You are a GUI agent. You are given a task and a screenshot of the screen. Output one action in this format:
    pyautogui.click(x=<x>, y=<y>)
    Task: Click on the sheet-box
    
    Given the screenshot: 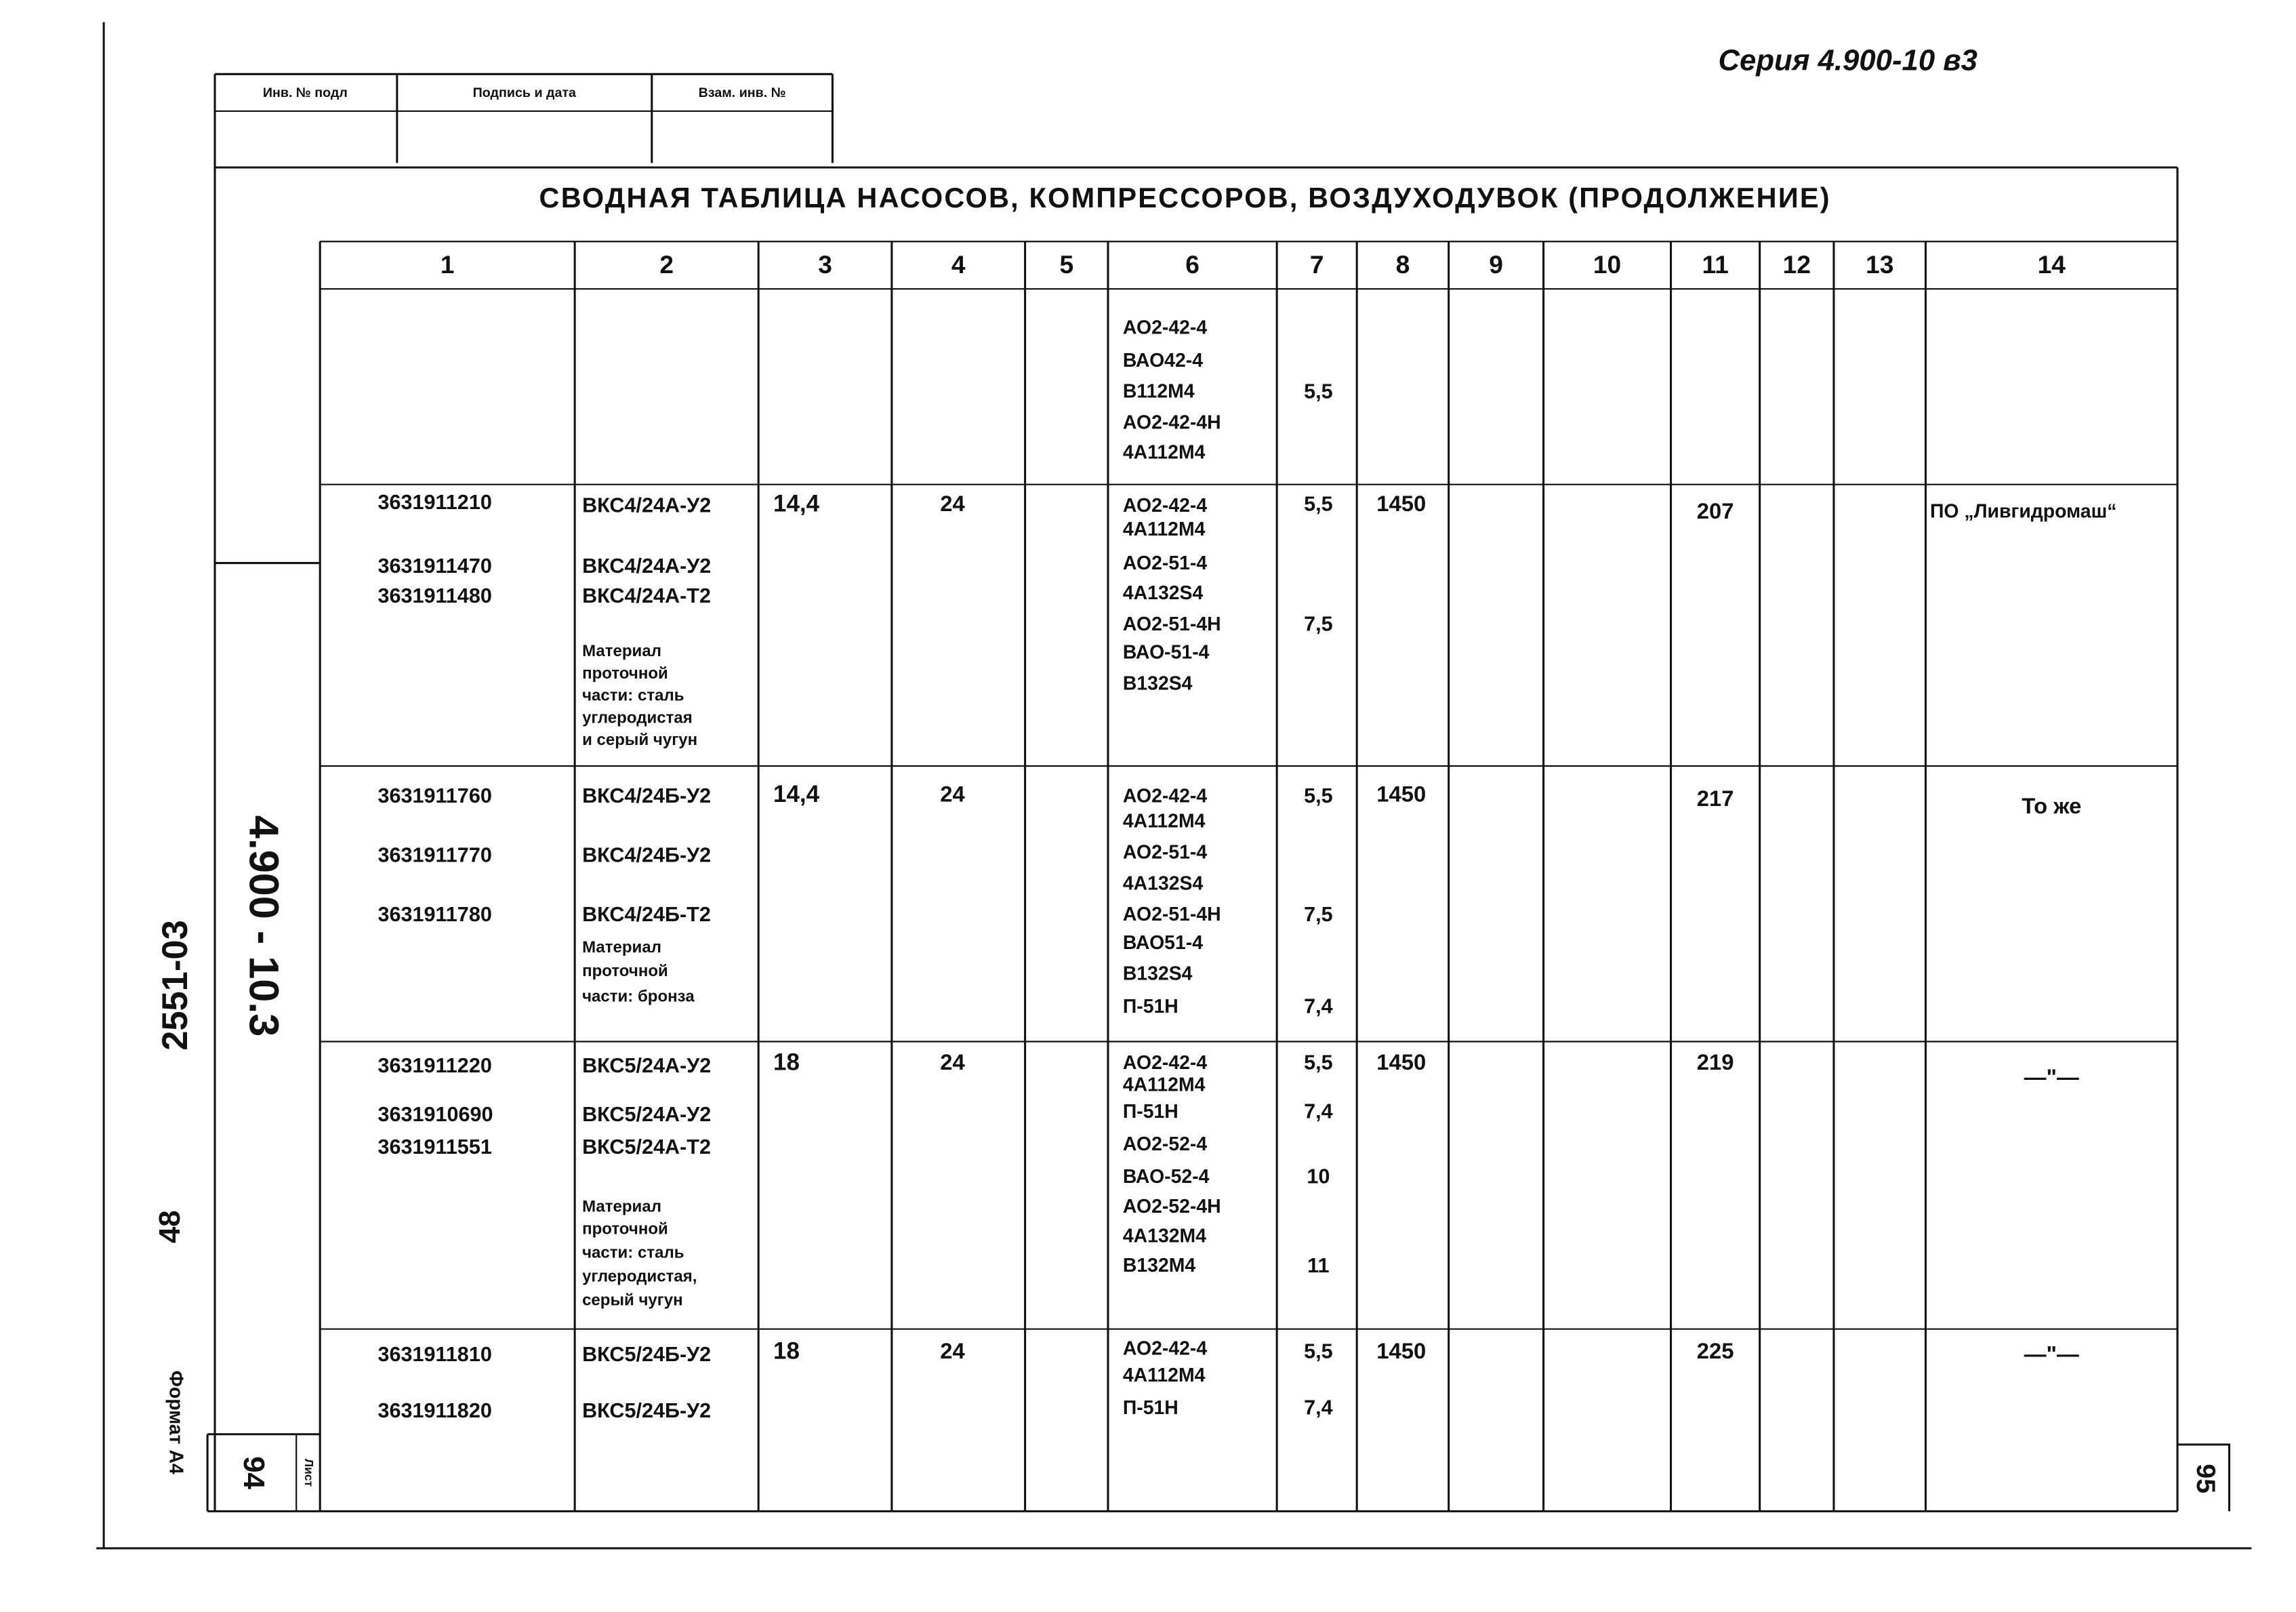 What is the action you would take?
    pyautogui.click(x=2204, y=1477)
    